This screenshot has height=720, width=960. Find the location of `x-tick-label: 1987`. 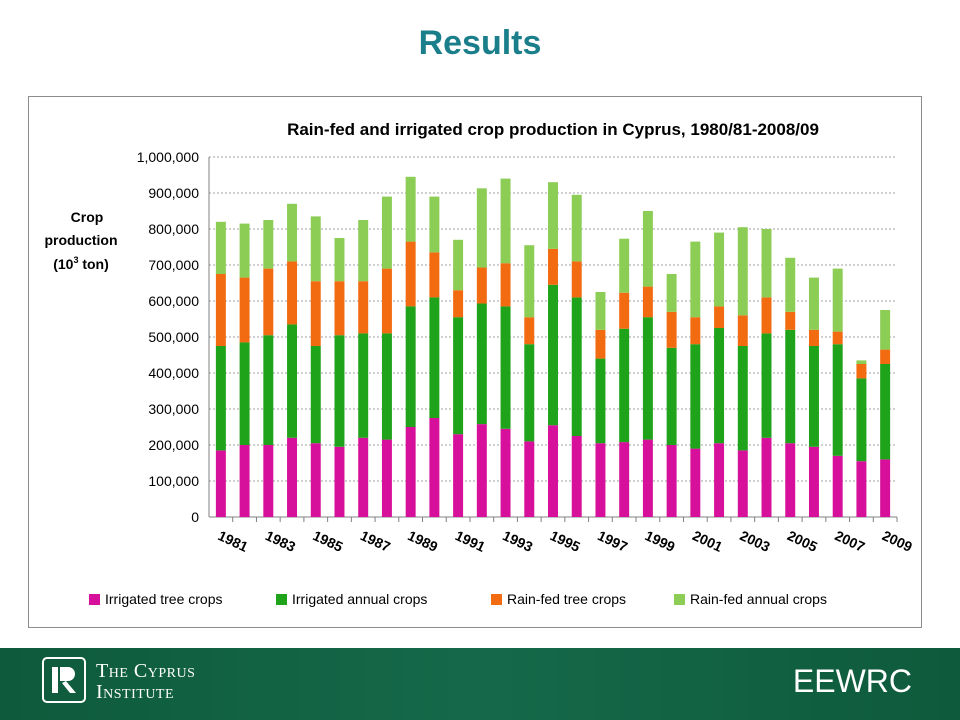

x-tick-label: 1987 is located at coordinates (375, 541).